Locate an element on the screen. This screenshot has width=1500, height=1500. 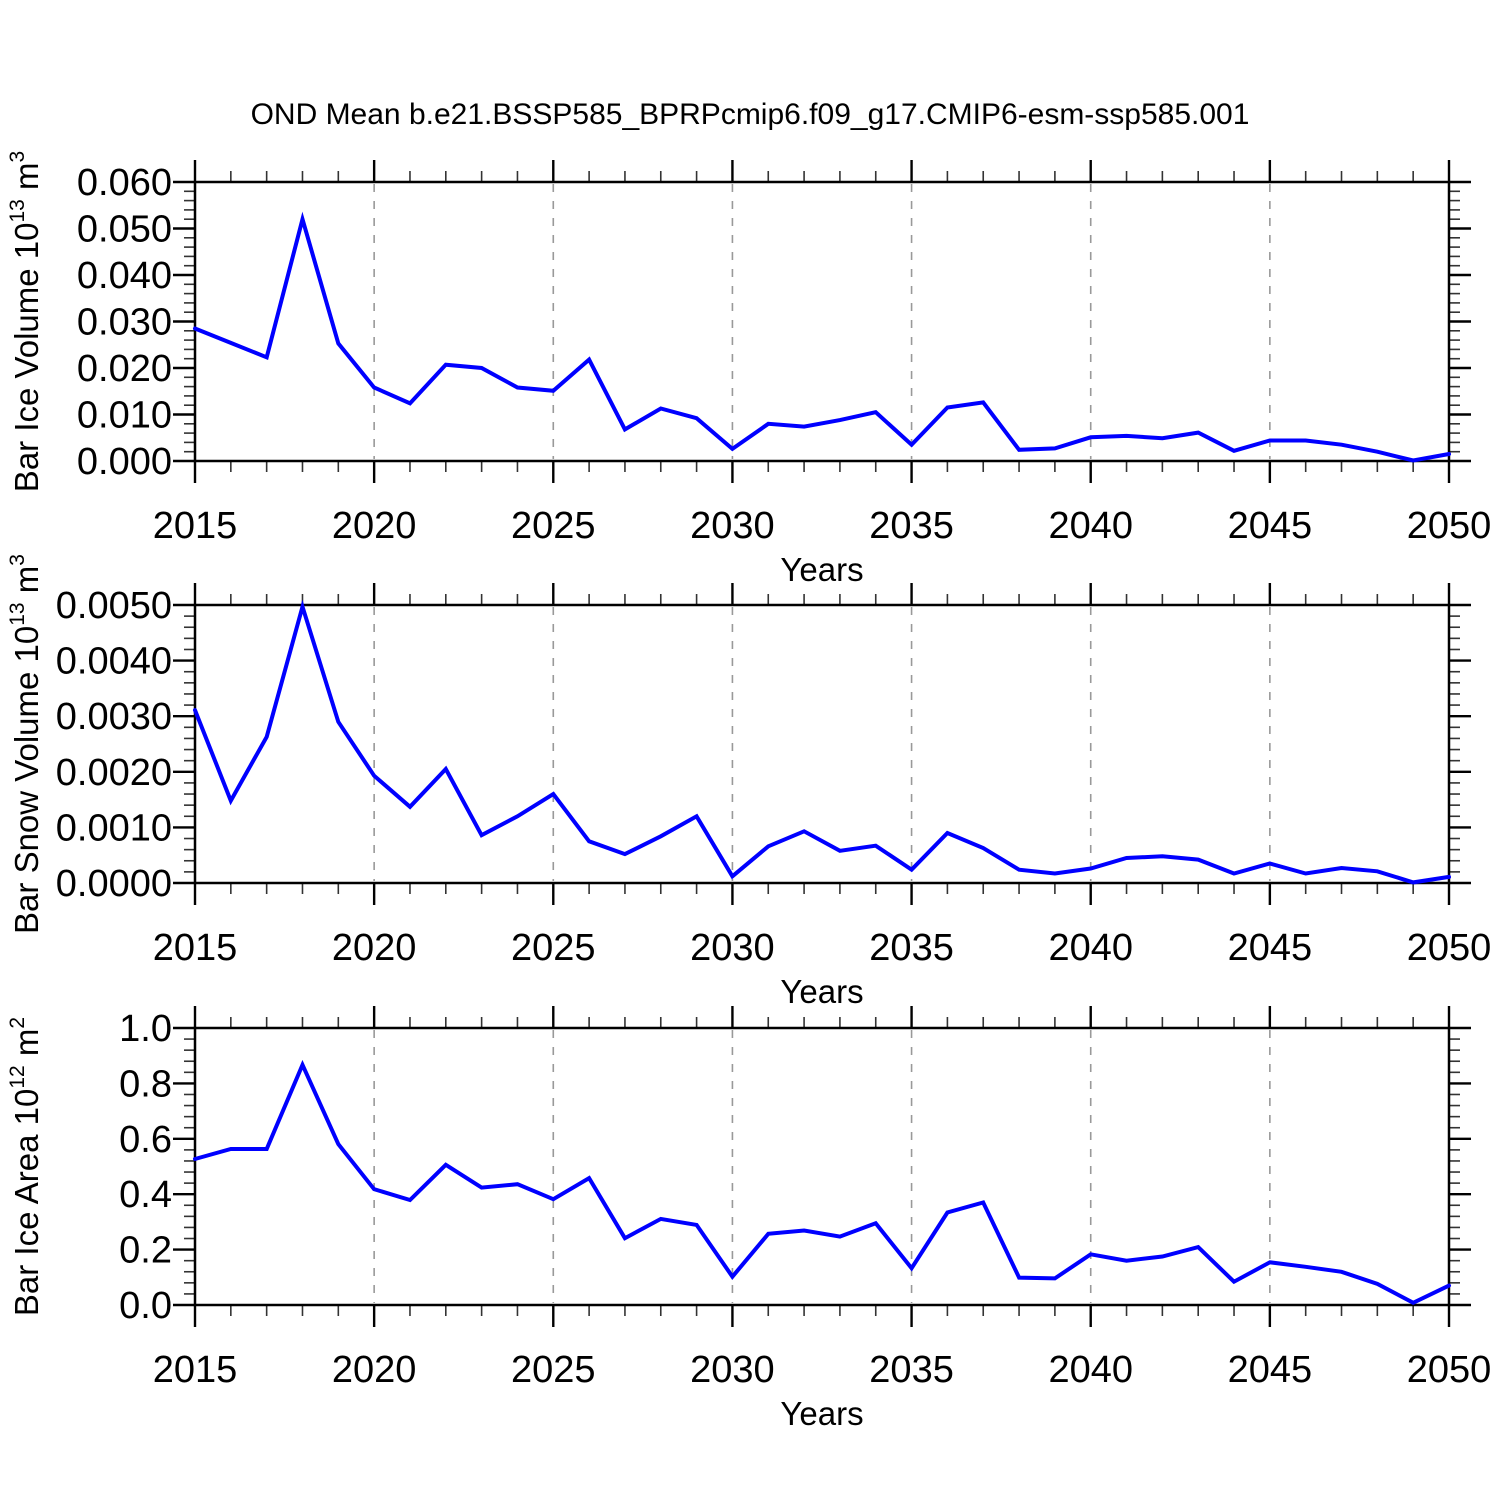
y-tick-label-ice-volume-0: 0.000 is located at coordinates (124, 462).